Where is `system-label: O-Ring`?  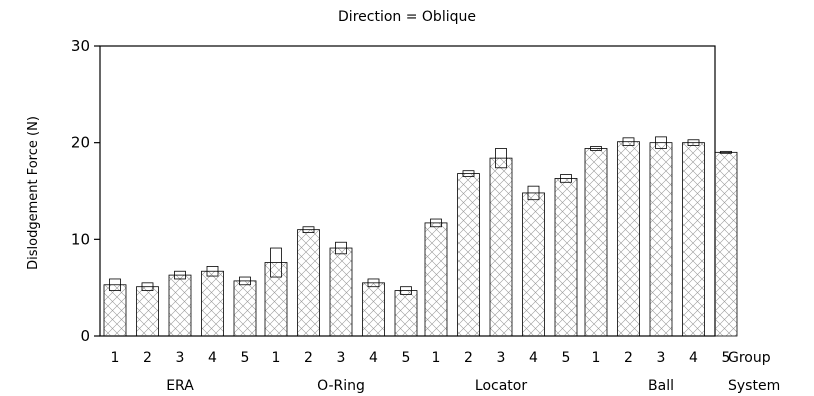 system-label: O-Ring is located at coordinates (341, 386).